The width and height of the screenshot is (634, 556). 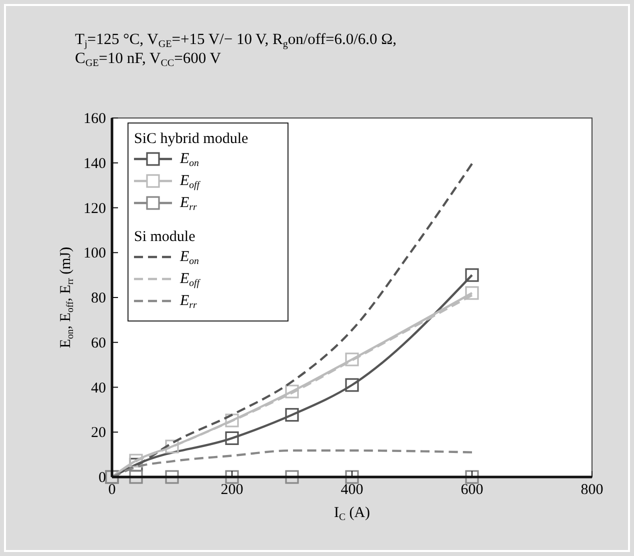 I want to click on annotation: SiC hybrid module, so click(x=191, y=139).